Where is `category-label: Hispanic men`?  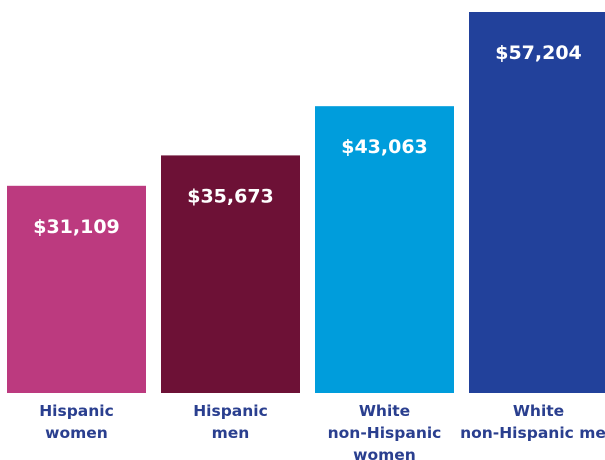 category-label: Hispanic men is located at coordinates (230, 422).